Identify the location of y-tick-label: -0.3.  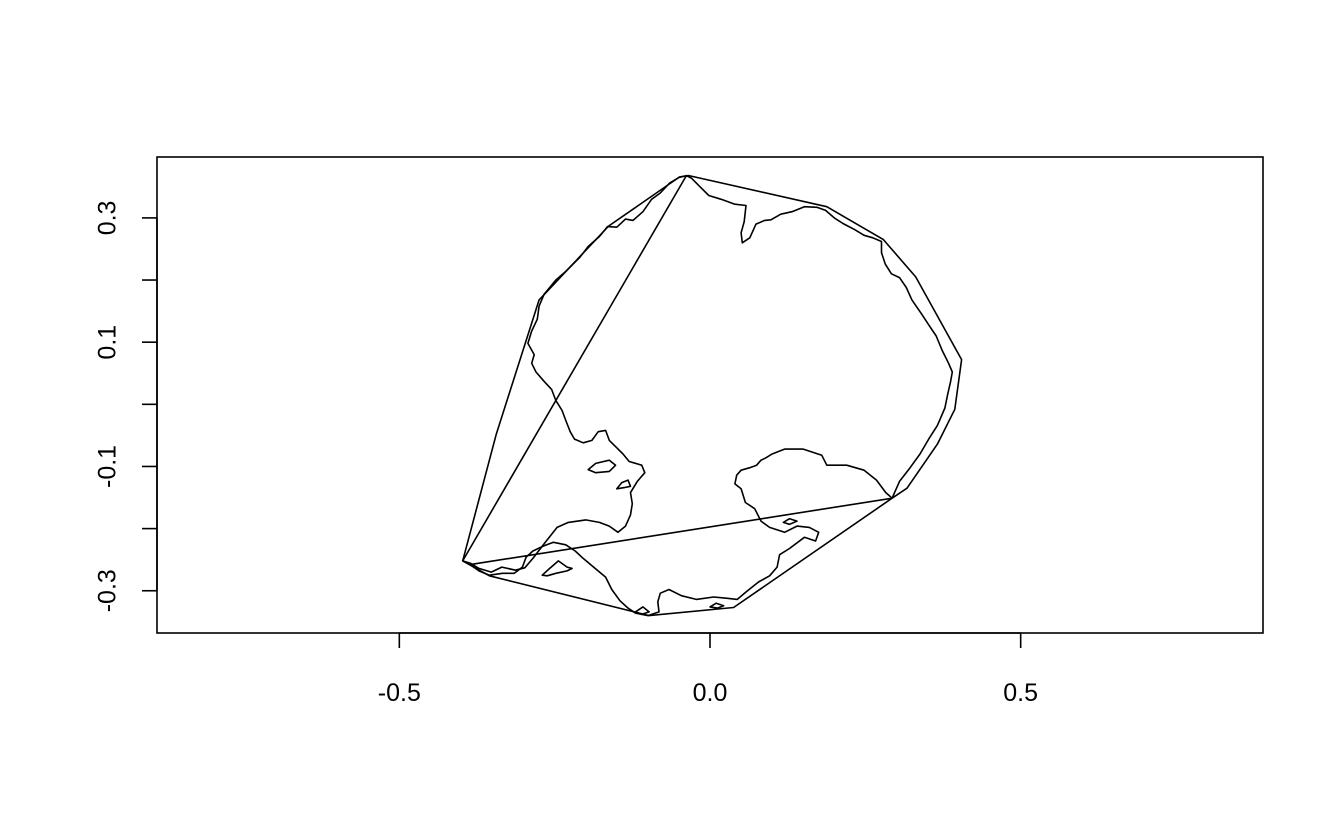
(108, 590).